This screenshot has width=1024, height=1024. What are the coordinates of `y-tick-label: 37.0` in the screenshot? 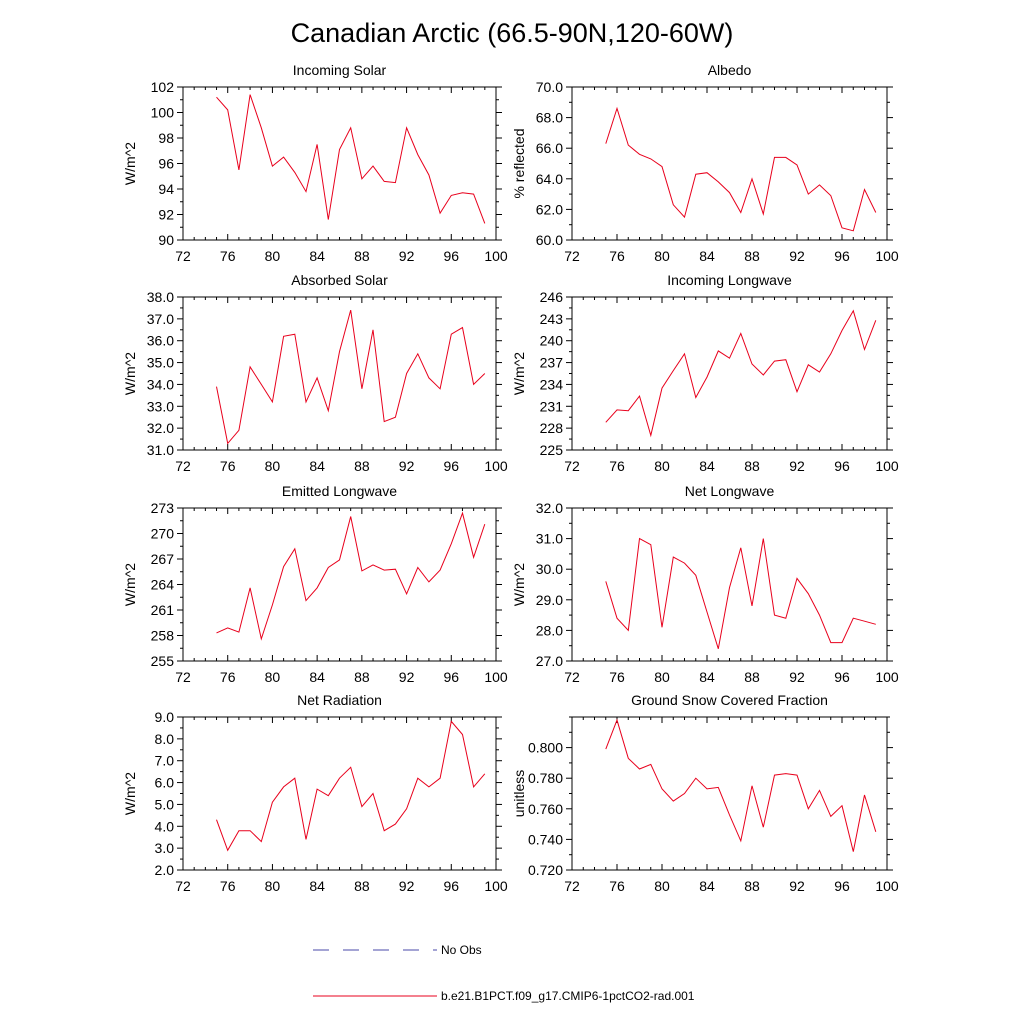 It's located at (160, 319).